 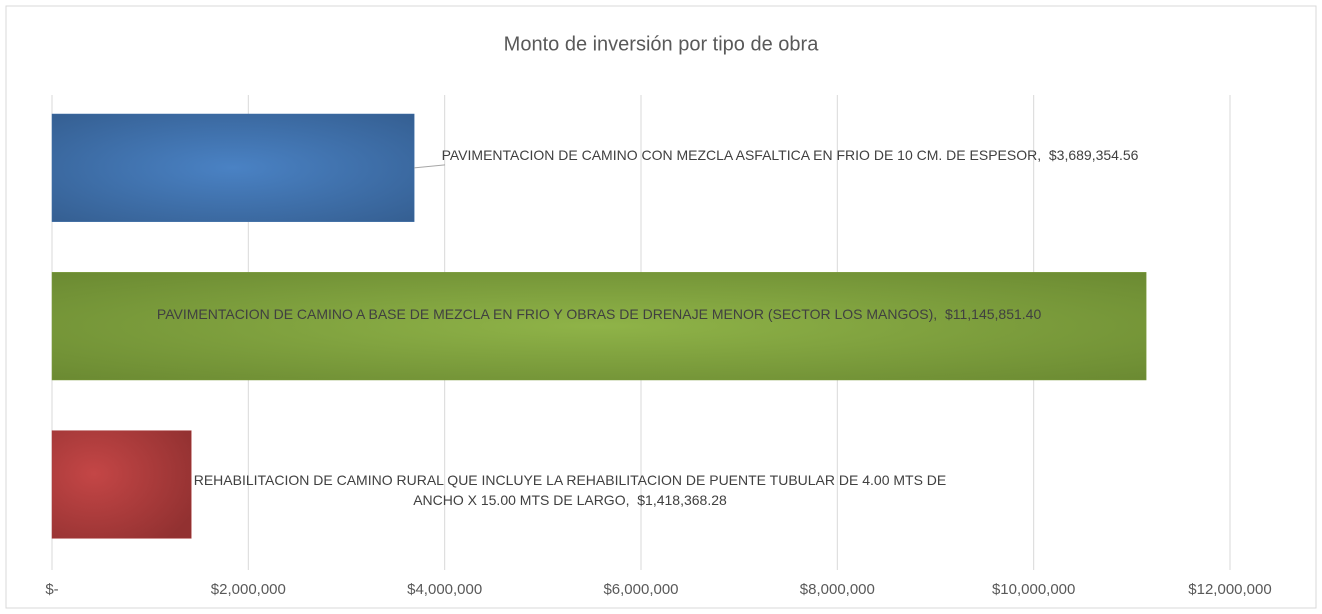 I want to click on x-tick-label: $2,000,000, so click(x=248, y=589).